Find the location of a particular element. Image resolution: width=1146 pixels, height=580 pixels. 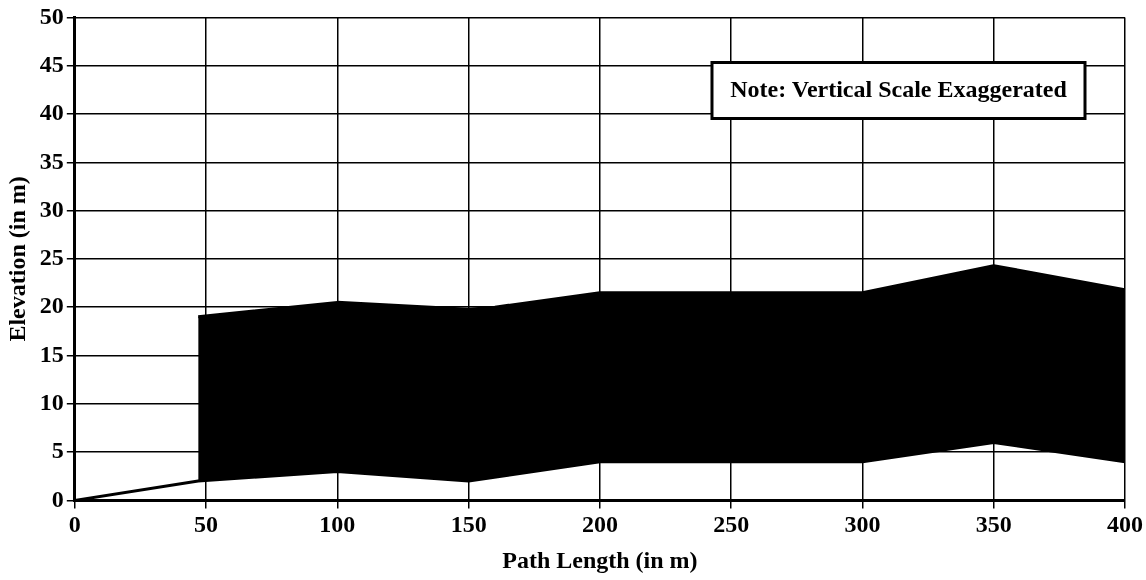

x-tick-label: 350 is located at coordinates (993, 524).